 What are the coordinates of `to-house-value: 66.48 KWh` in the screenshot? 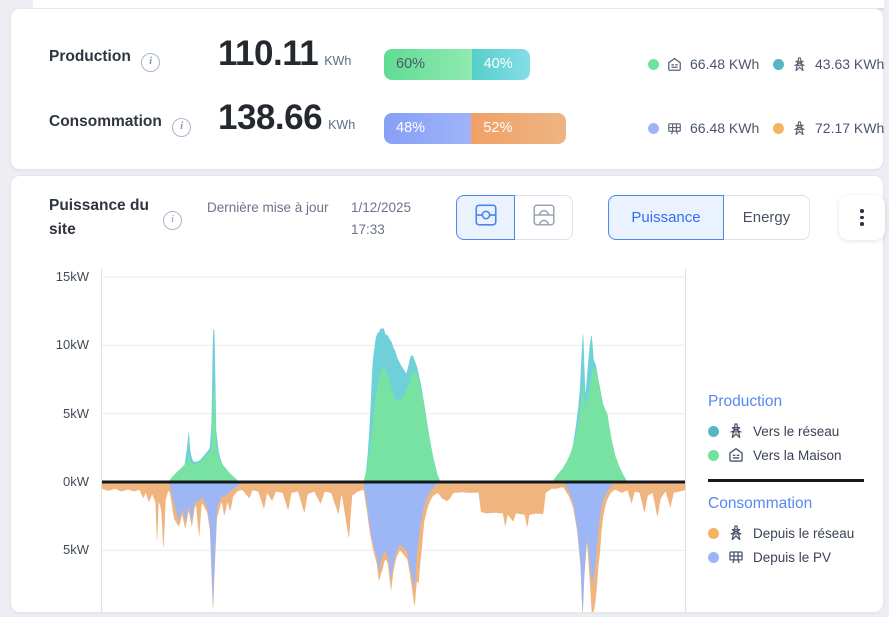 It's located at (725, 64).